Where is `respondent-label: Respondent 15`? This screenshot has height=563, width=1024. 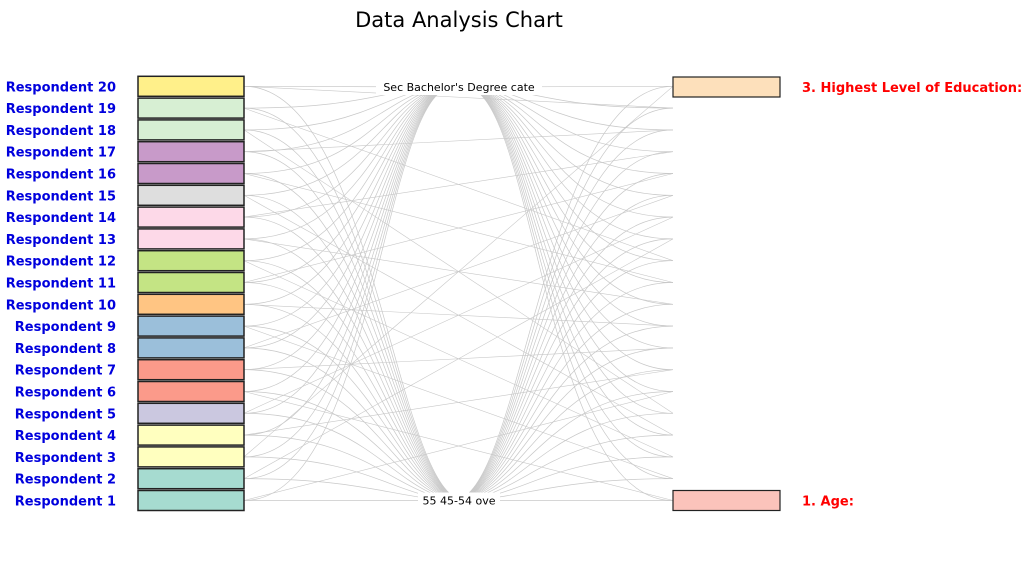 respondent-label: Respondent 15 is located at coordinates (61, 196).